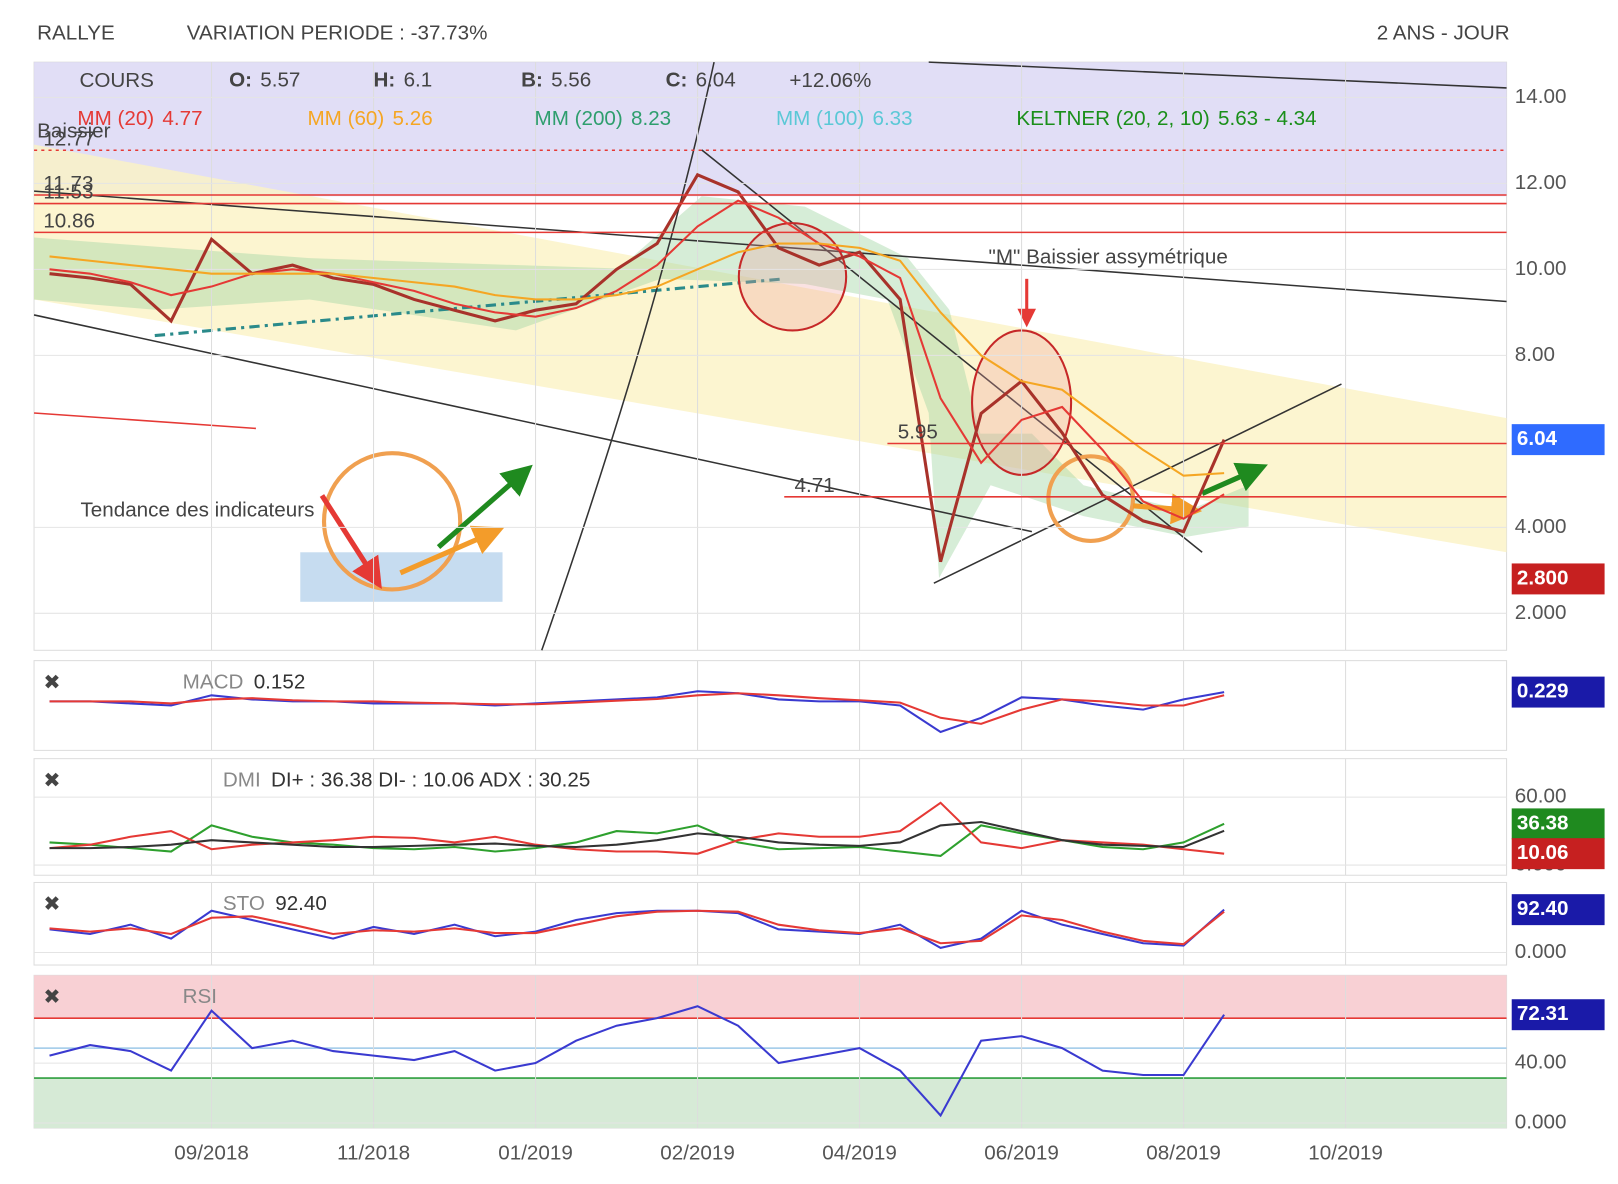  Describe the element at coordinates (1543, 691) in the screenshot. I see `value-badge-label: 0.229` at that location.